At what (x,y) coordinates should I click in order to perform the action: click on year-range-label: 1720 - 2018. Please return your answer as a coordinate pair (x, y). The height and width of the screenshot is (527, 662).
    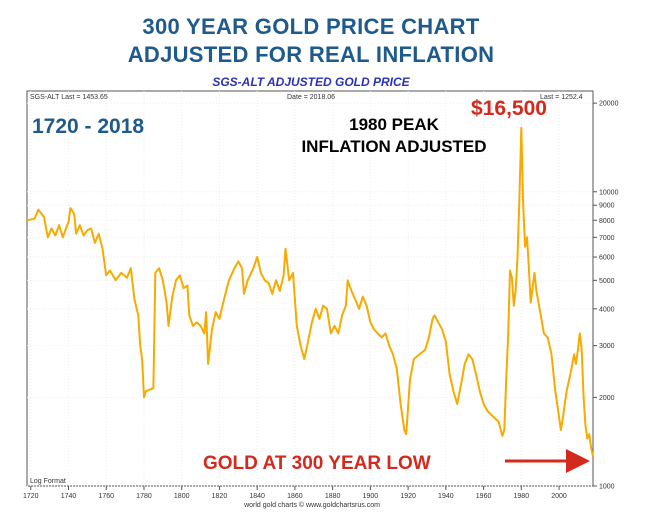
    Looking at the image, I should click on (88, 126).